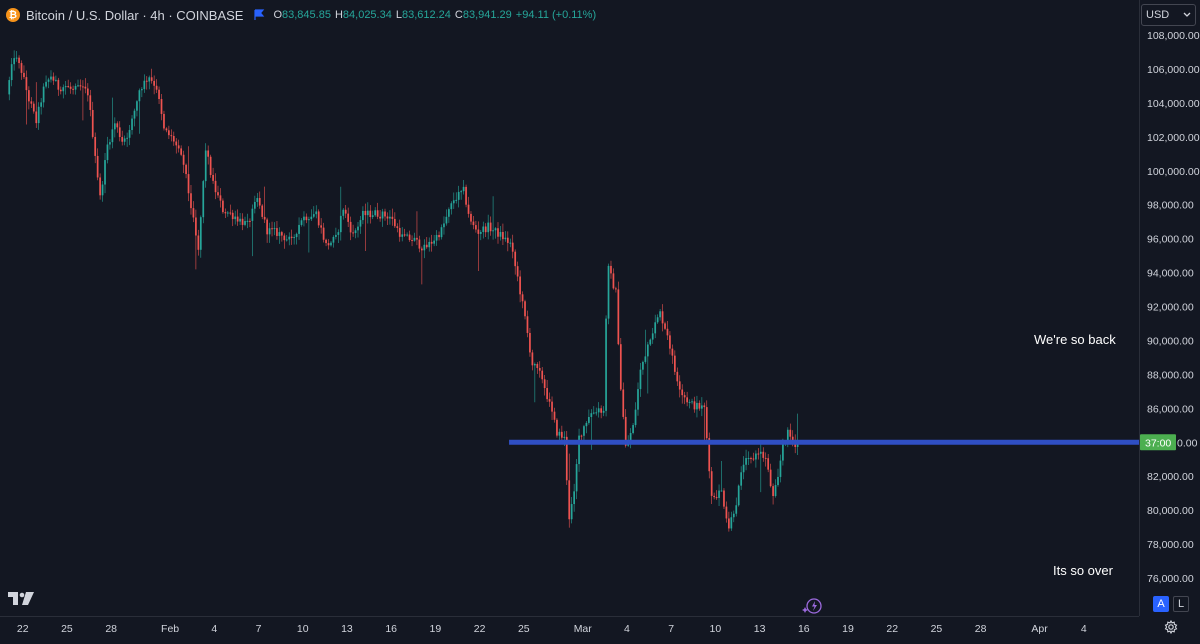 This screenshot has width=1200, height=644. What do you see at coordinates (135, 15) in the screenshot?
I see `symbol-title: Bitcoin / U.S. Dollar · 4h · COINBASE` at bounding box center [135, 15].